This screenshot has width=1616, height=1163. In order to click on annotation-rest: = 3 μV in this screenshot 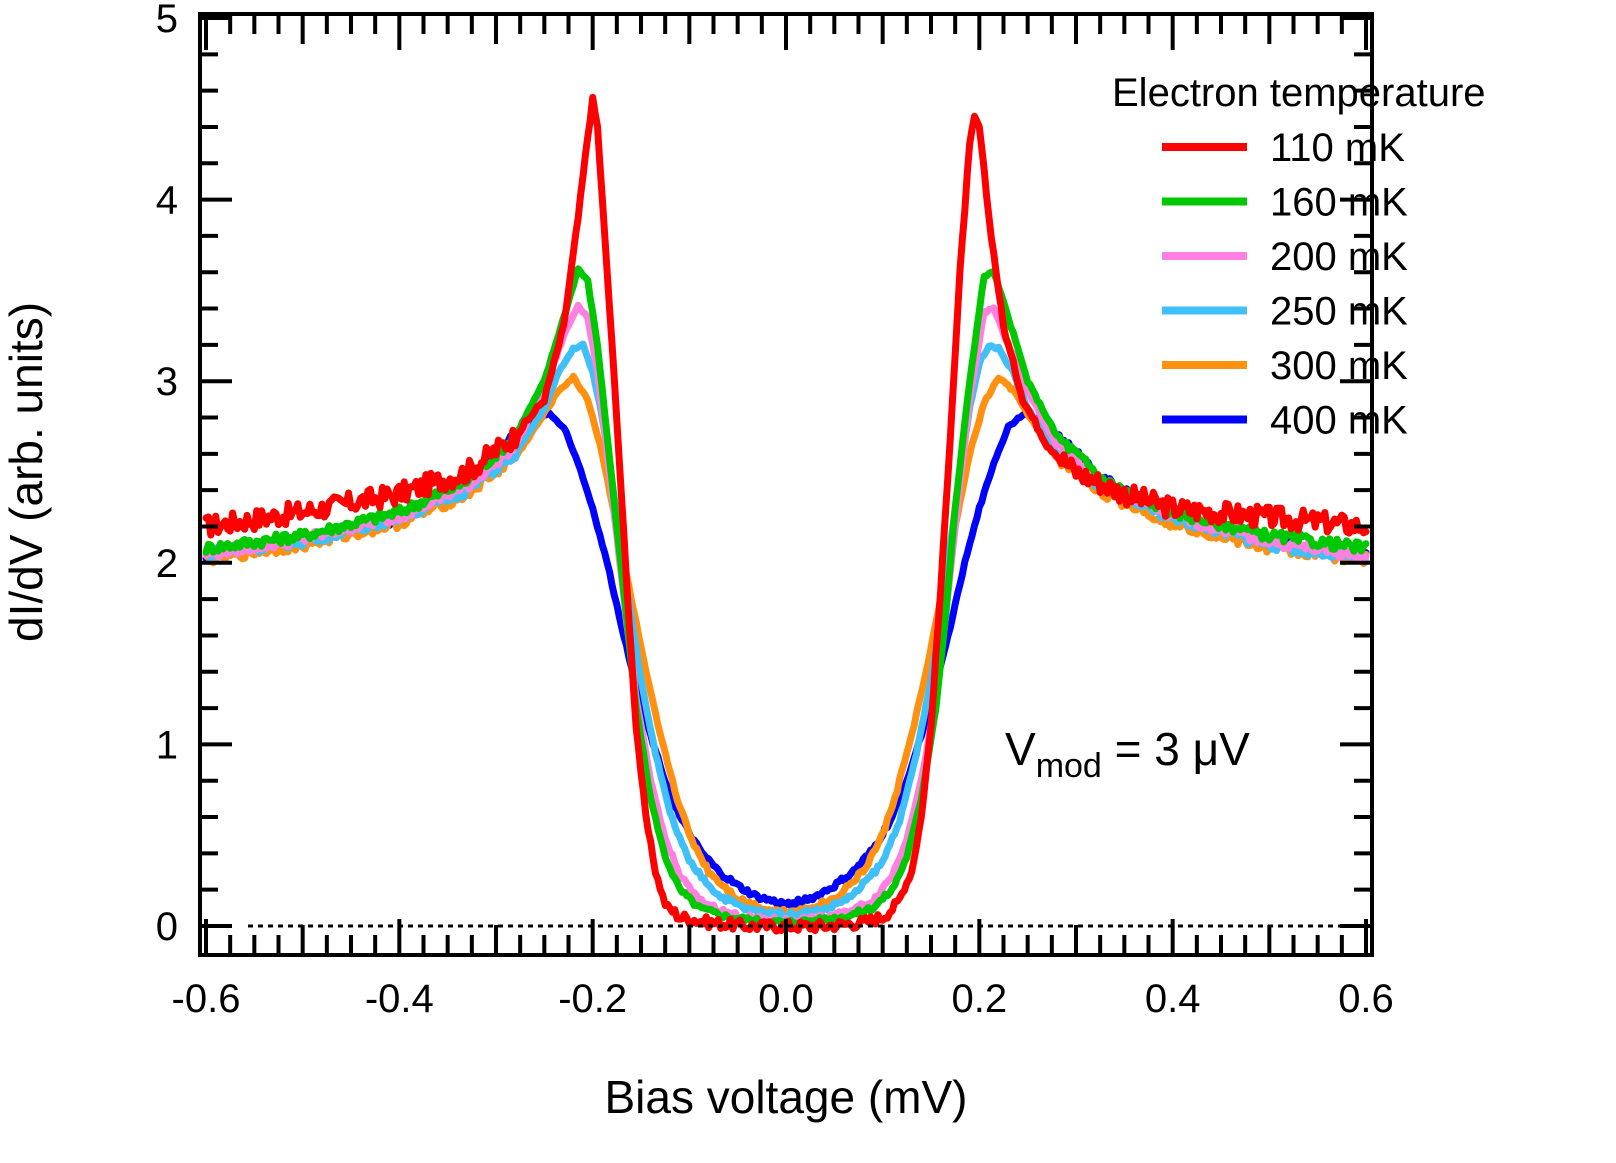, I will do `click(1176, 749)`.